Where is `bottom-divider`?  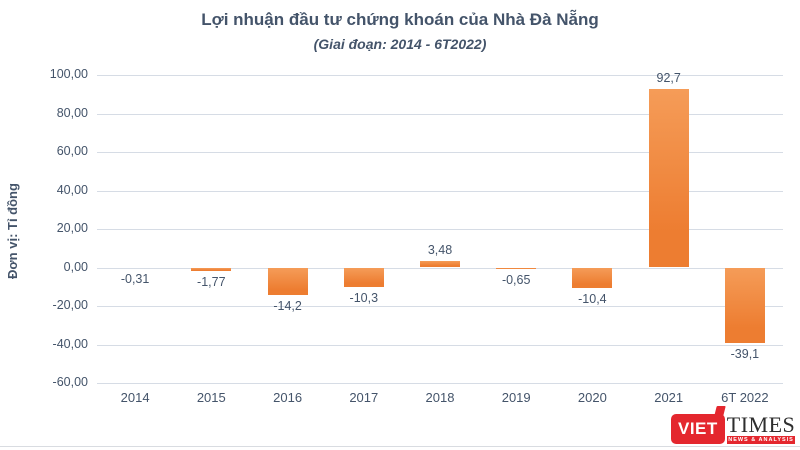 bottom-divider is located at coordinates (400, 446).